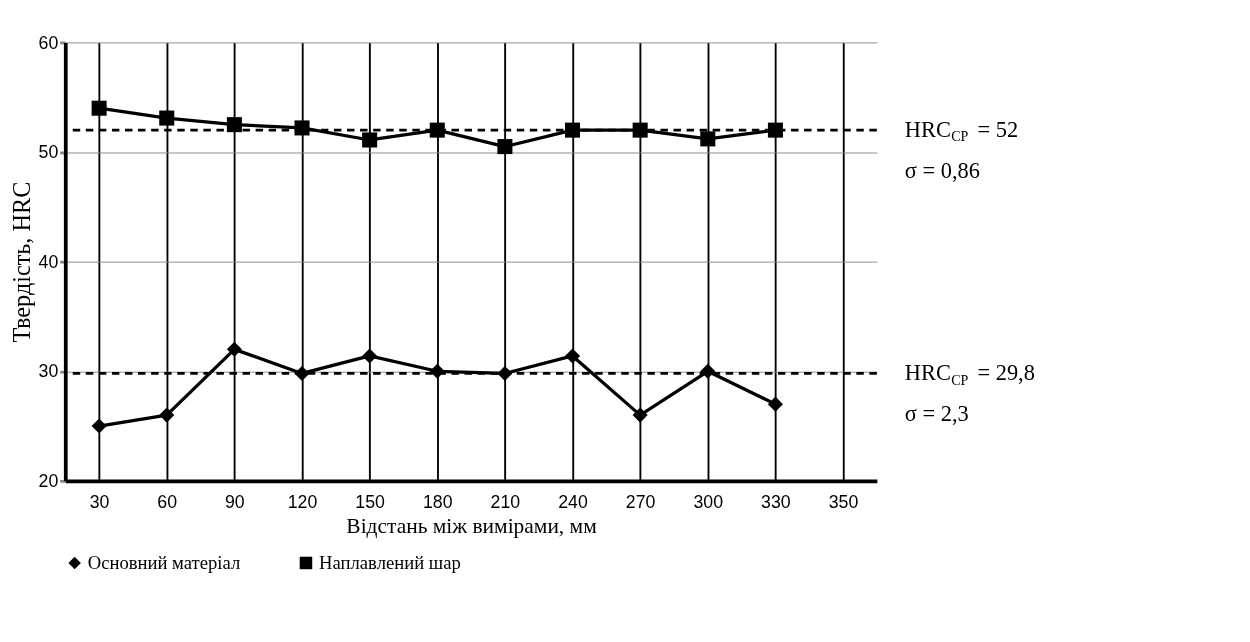 The height and width of the screenshot is (642, 1250). What do you see at coordinates (776, 502) in the screenshot?
I see `x-tick-label: 330` at bounding box center [776, 502].